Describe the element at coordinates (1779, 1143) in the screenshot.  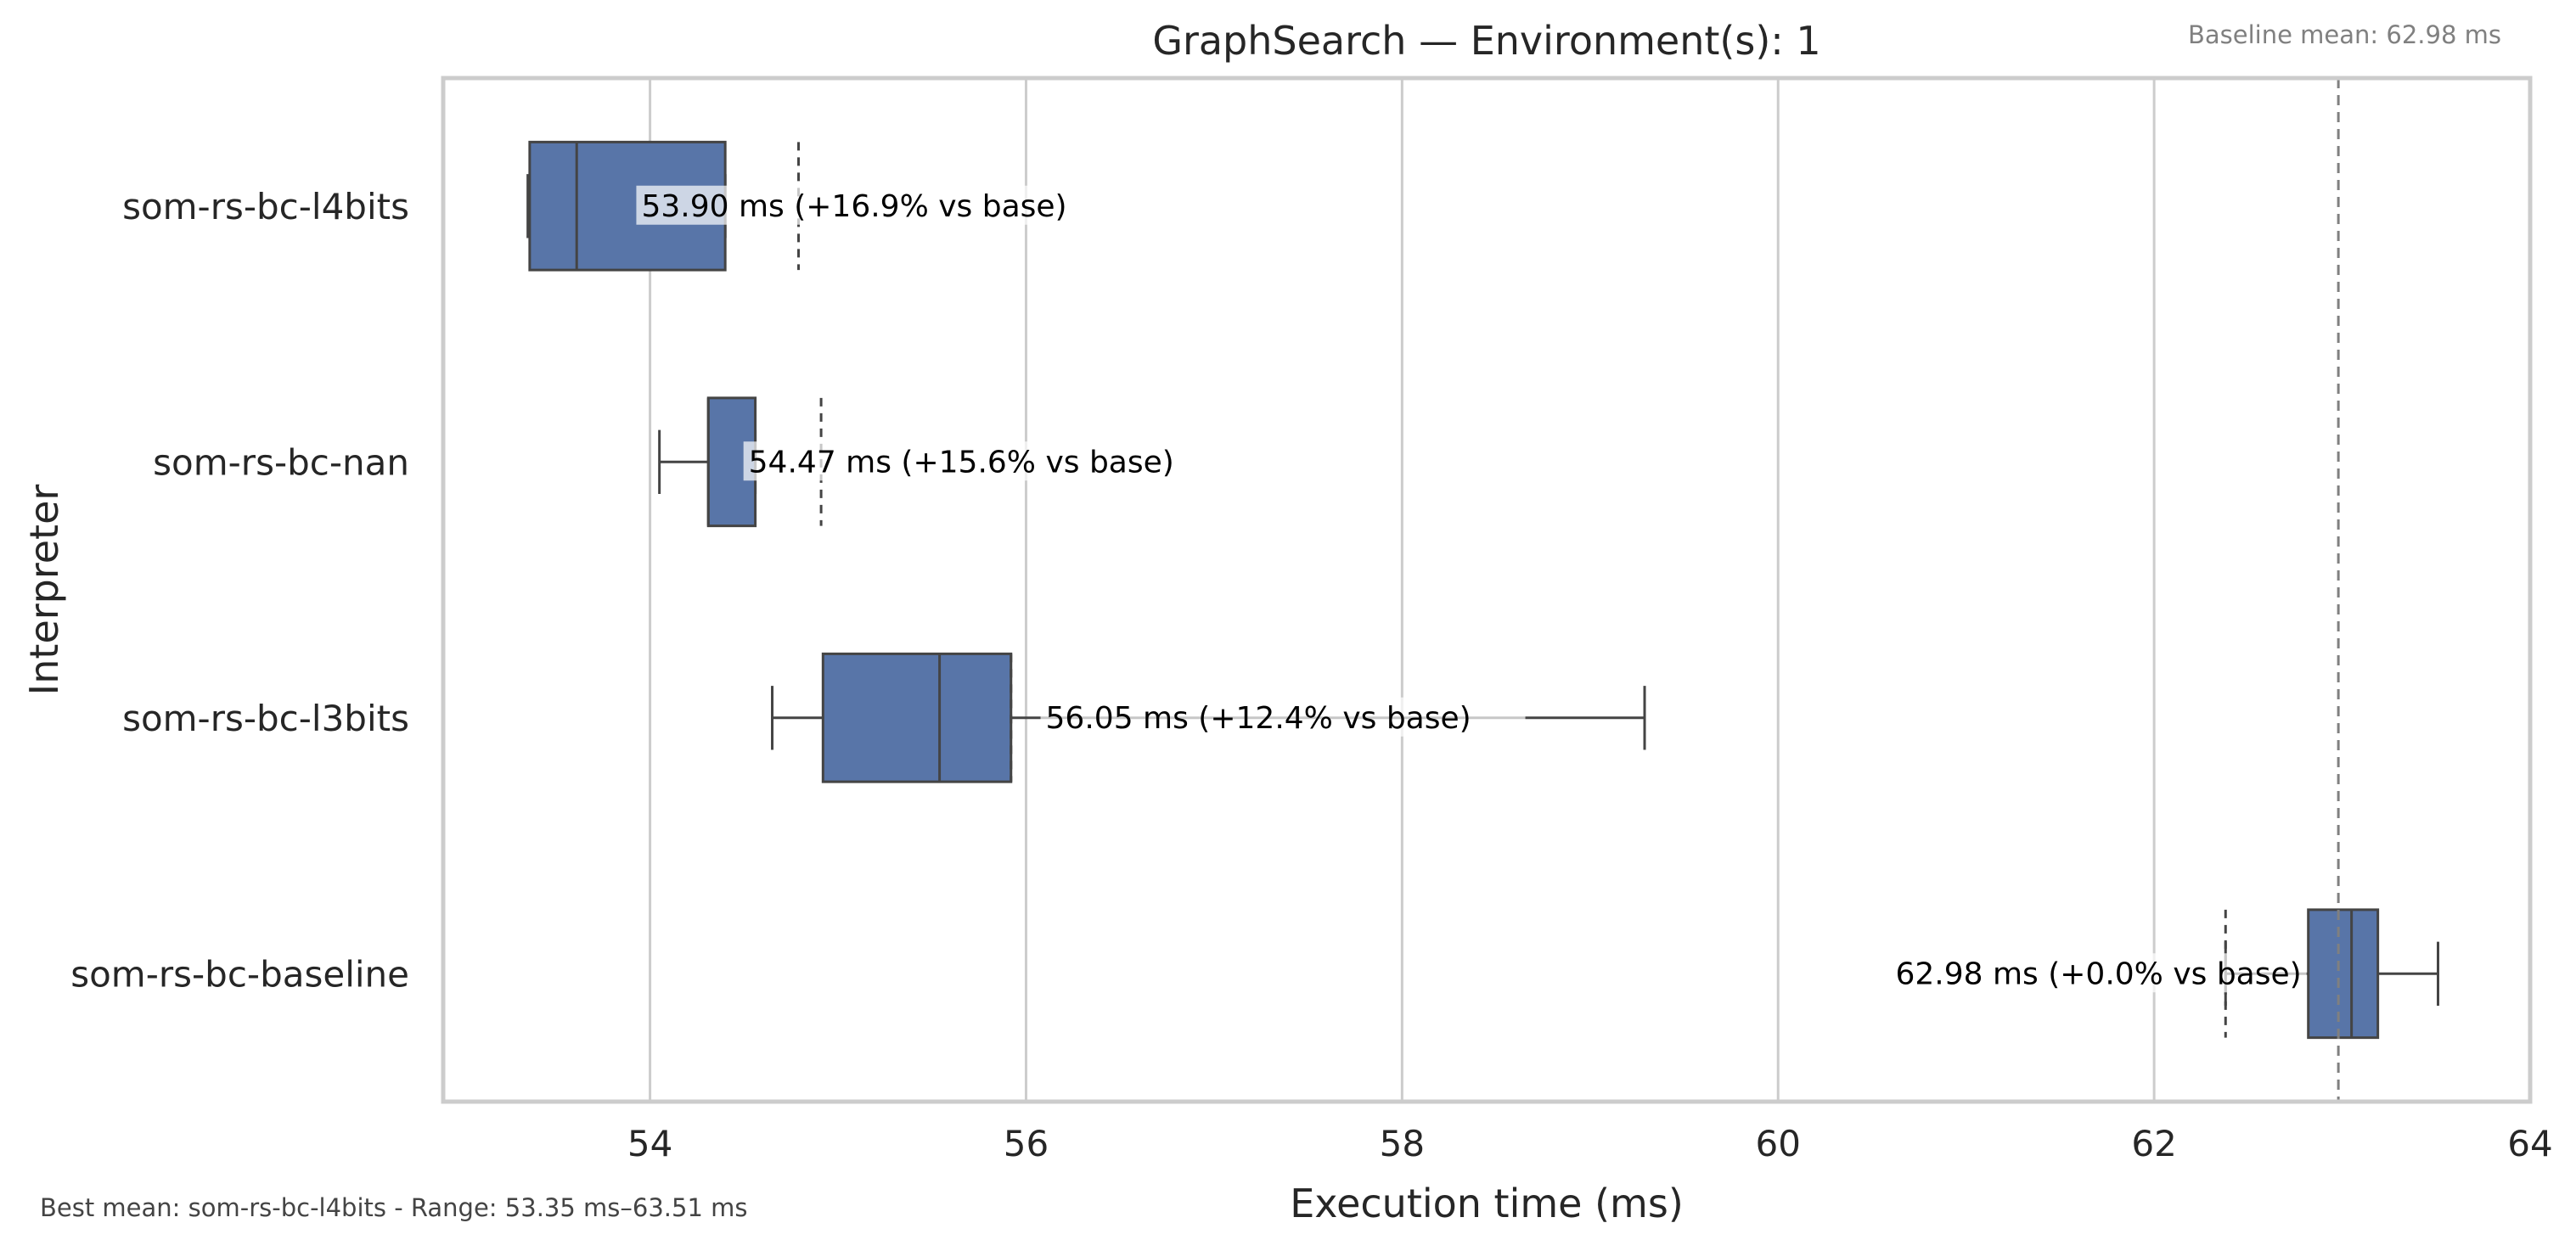
I see `x-tick-label: 60` at that location.